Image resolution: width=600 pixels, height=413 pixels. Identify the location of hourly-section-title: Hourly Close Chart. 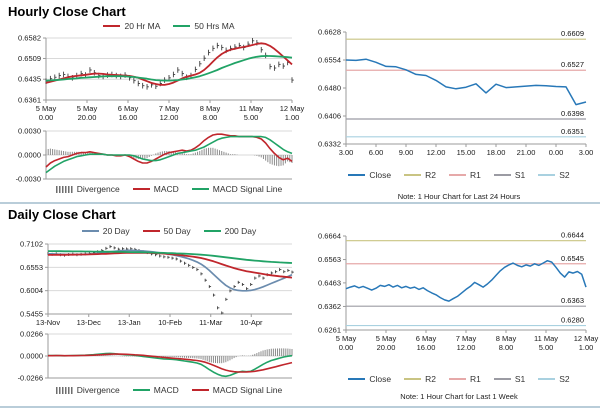
(67, 11).